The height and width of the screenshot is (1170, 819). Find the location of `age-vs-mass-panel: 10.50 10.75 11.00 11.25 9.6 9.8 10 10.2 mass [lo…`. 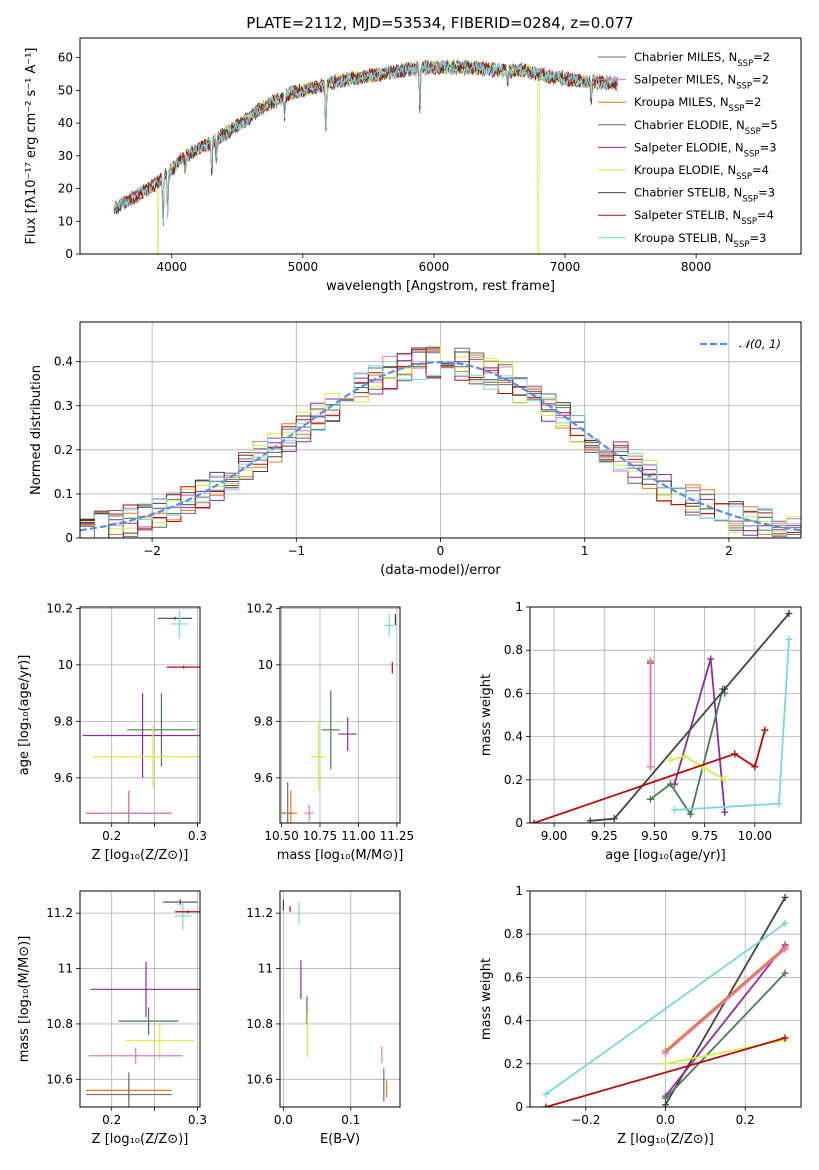

age-vs-mass-panel: 10.50 10.75 11.00 11.25 9.6 9.8 10 10.2 mass [lo… is located at coordinates (330, 732).